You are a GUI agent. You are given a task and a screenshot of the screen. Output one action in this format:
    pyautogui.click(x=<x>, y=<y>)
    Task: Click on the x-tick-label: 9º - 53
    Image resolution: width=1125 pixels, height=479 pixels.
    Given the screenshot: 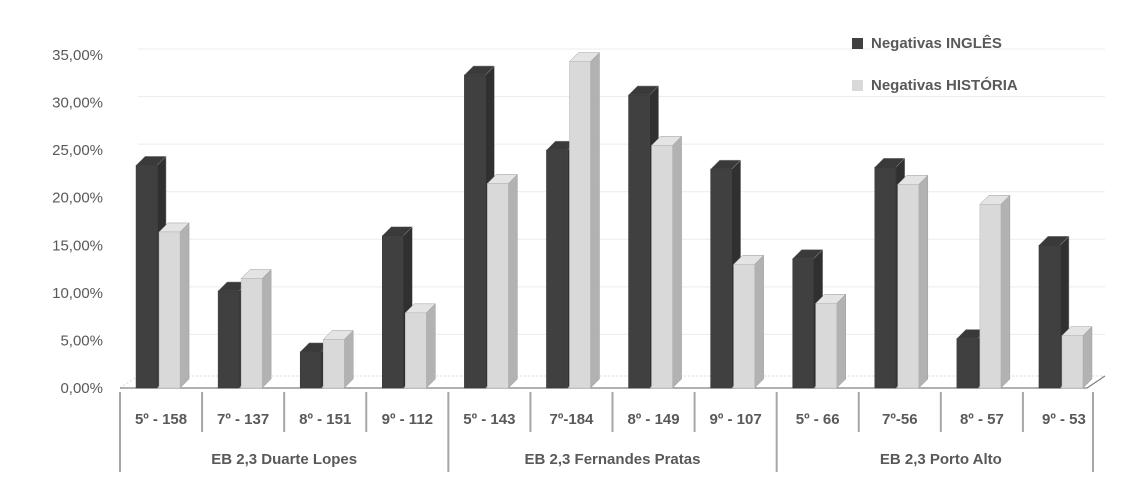 What is the action you would take?
    pyautogui.click(x=1064, y=419)
    